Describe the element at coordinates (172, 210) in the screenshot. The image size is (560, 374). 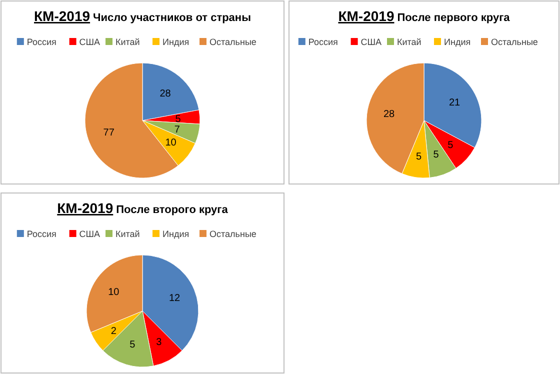
I see `chart-subtitle: После второго круга` at that location.